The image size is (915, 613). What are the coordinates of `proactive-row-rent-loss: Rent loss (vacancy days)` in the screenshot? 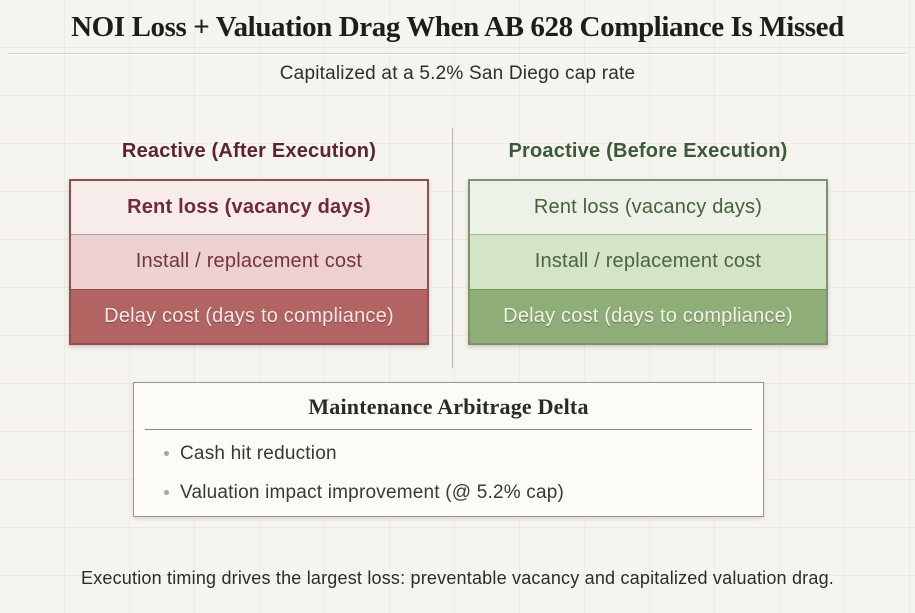 It's located at (648, 208).